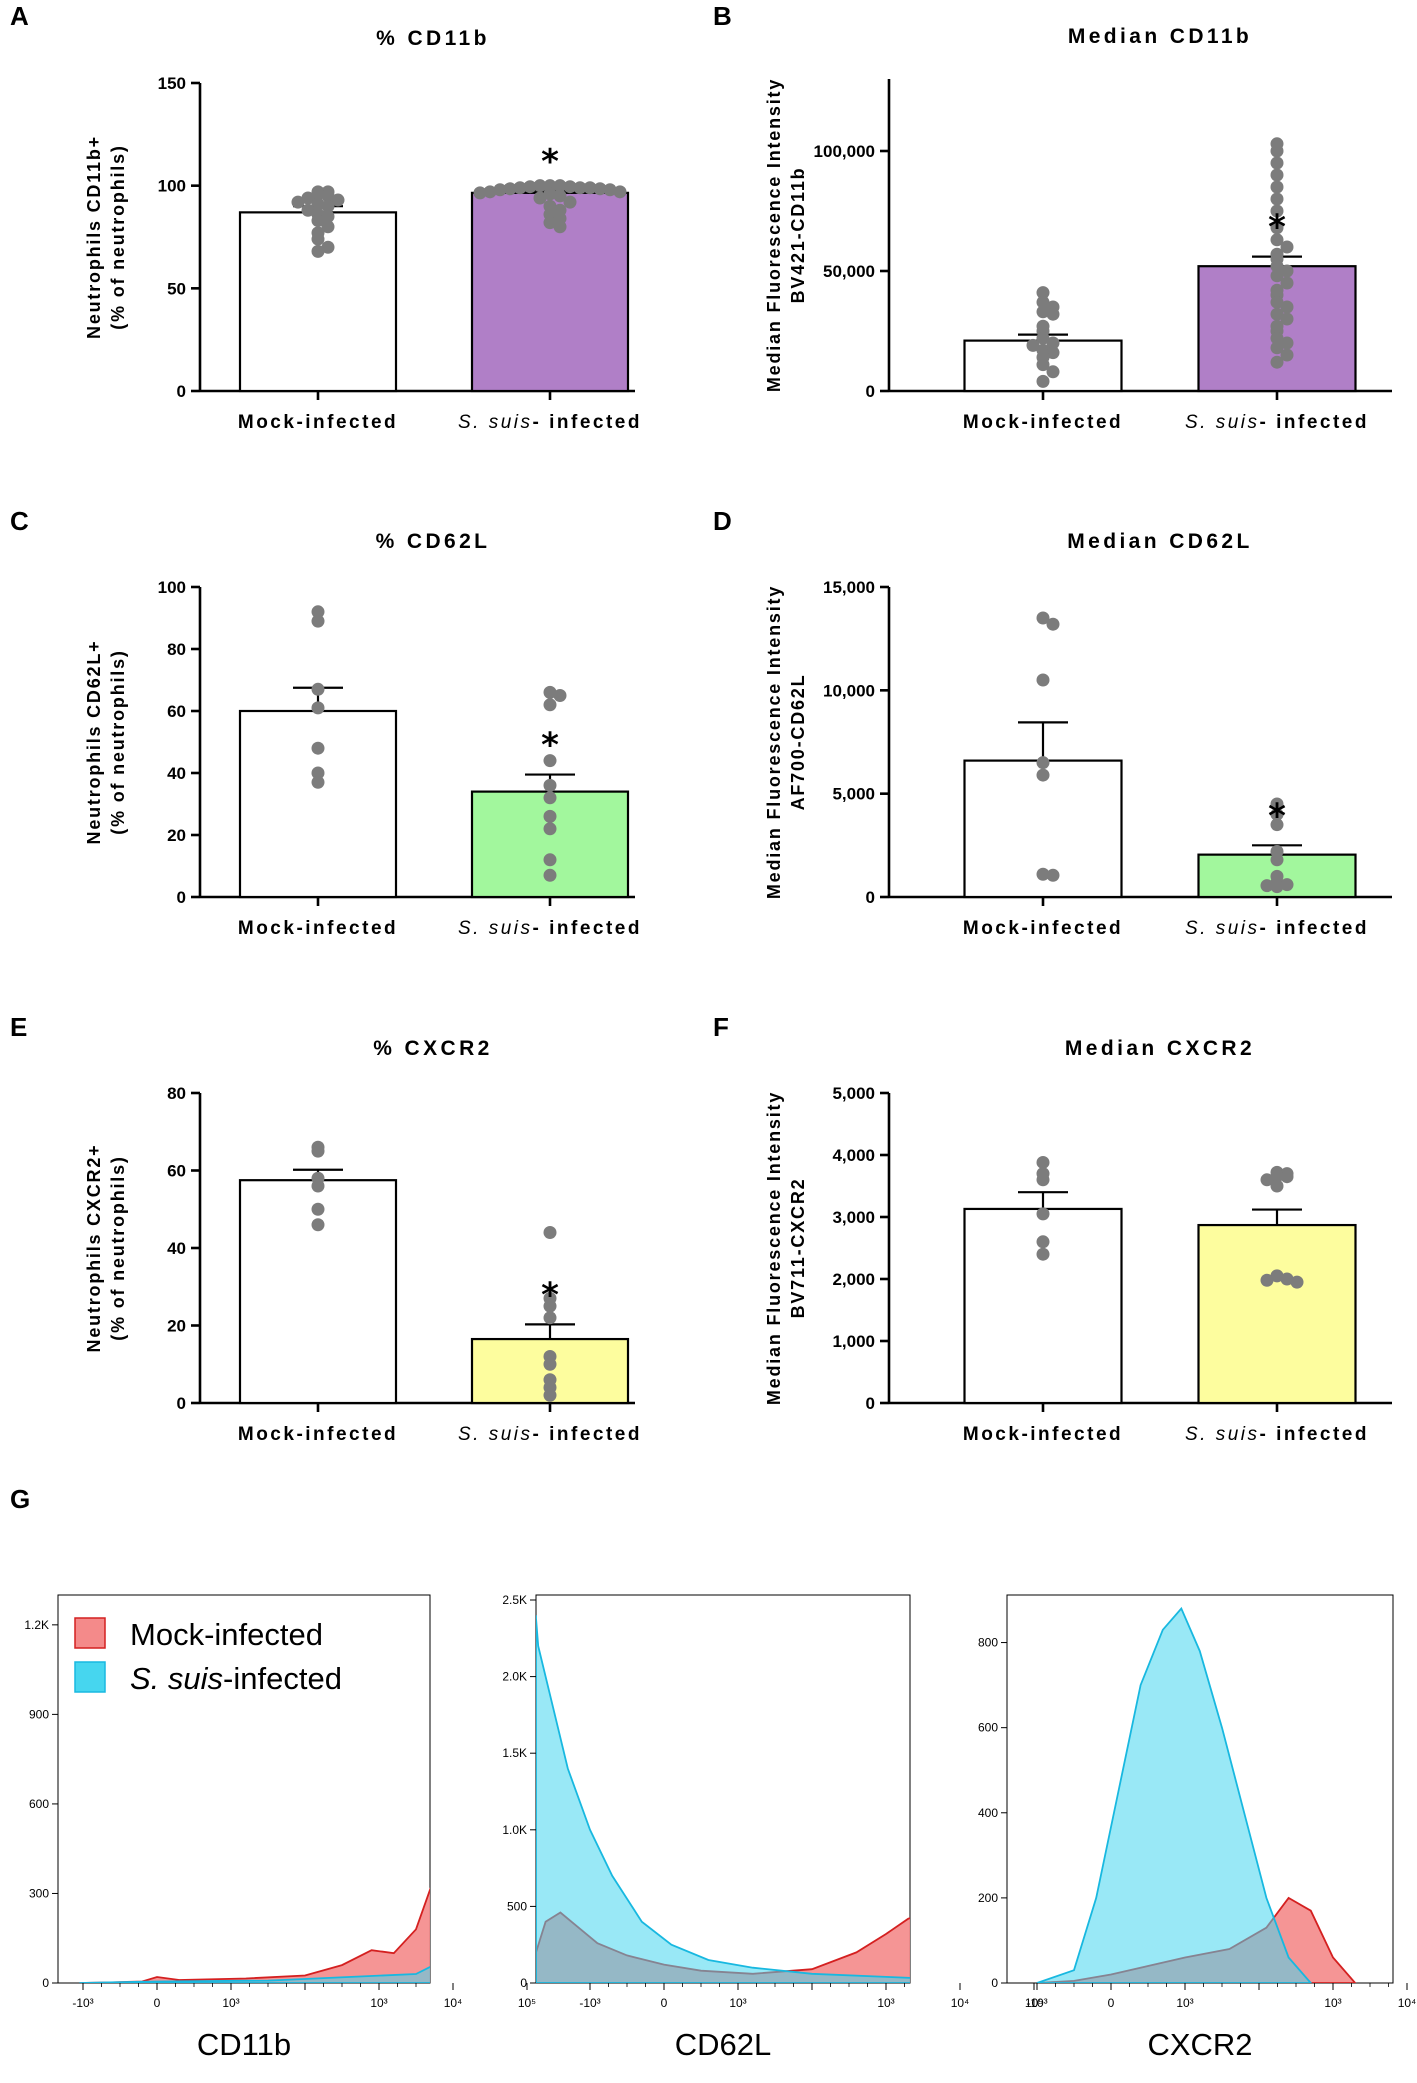  I want to click on y-tick-label: 2.0K, so click(514, 1677).